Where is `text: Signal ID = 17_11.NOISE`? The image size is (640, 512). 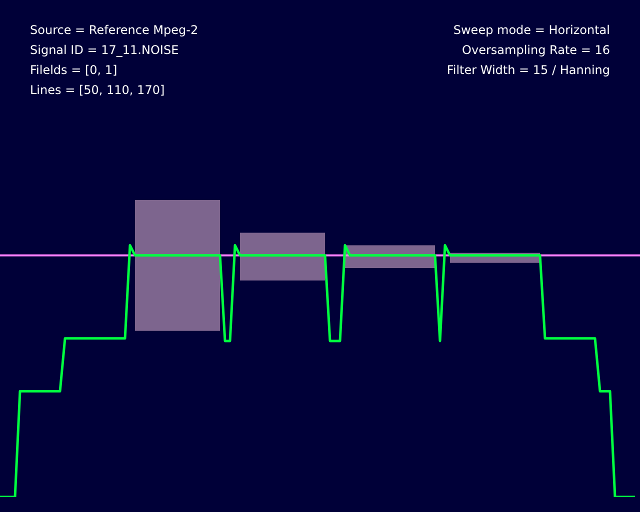
text: Signal ID = 17_11.NOISE is located at coordinates (105, 50).